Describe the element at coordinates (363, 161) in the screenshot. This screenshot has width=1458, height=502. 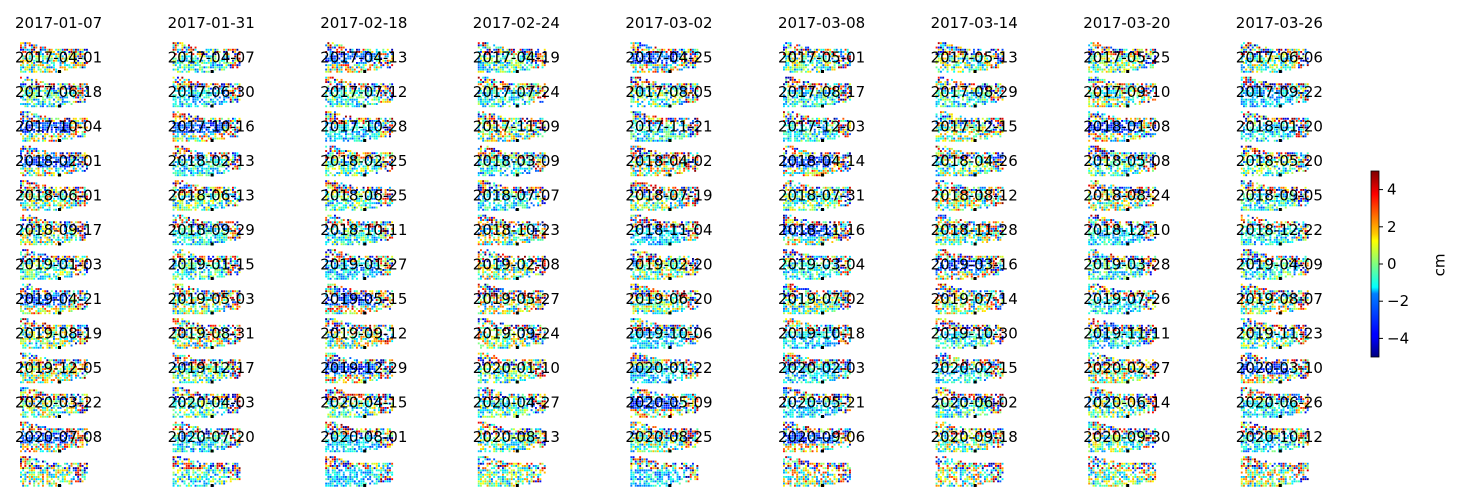
I see `panel-title: 2018-02-25` at that location.